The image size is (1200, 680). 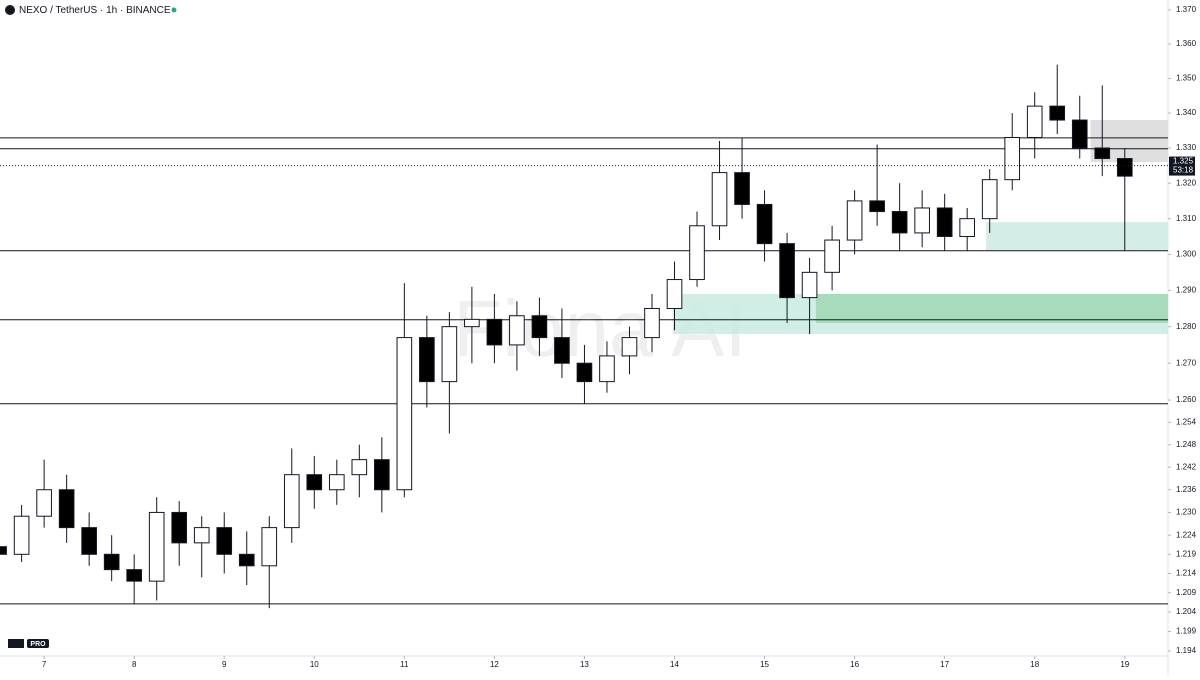 I want to click on status-dot, so click(x=174, y=10).